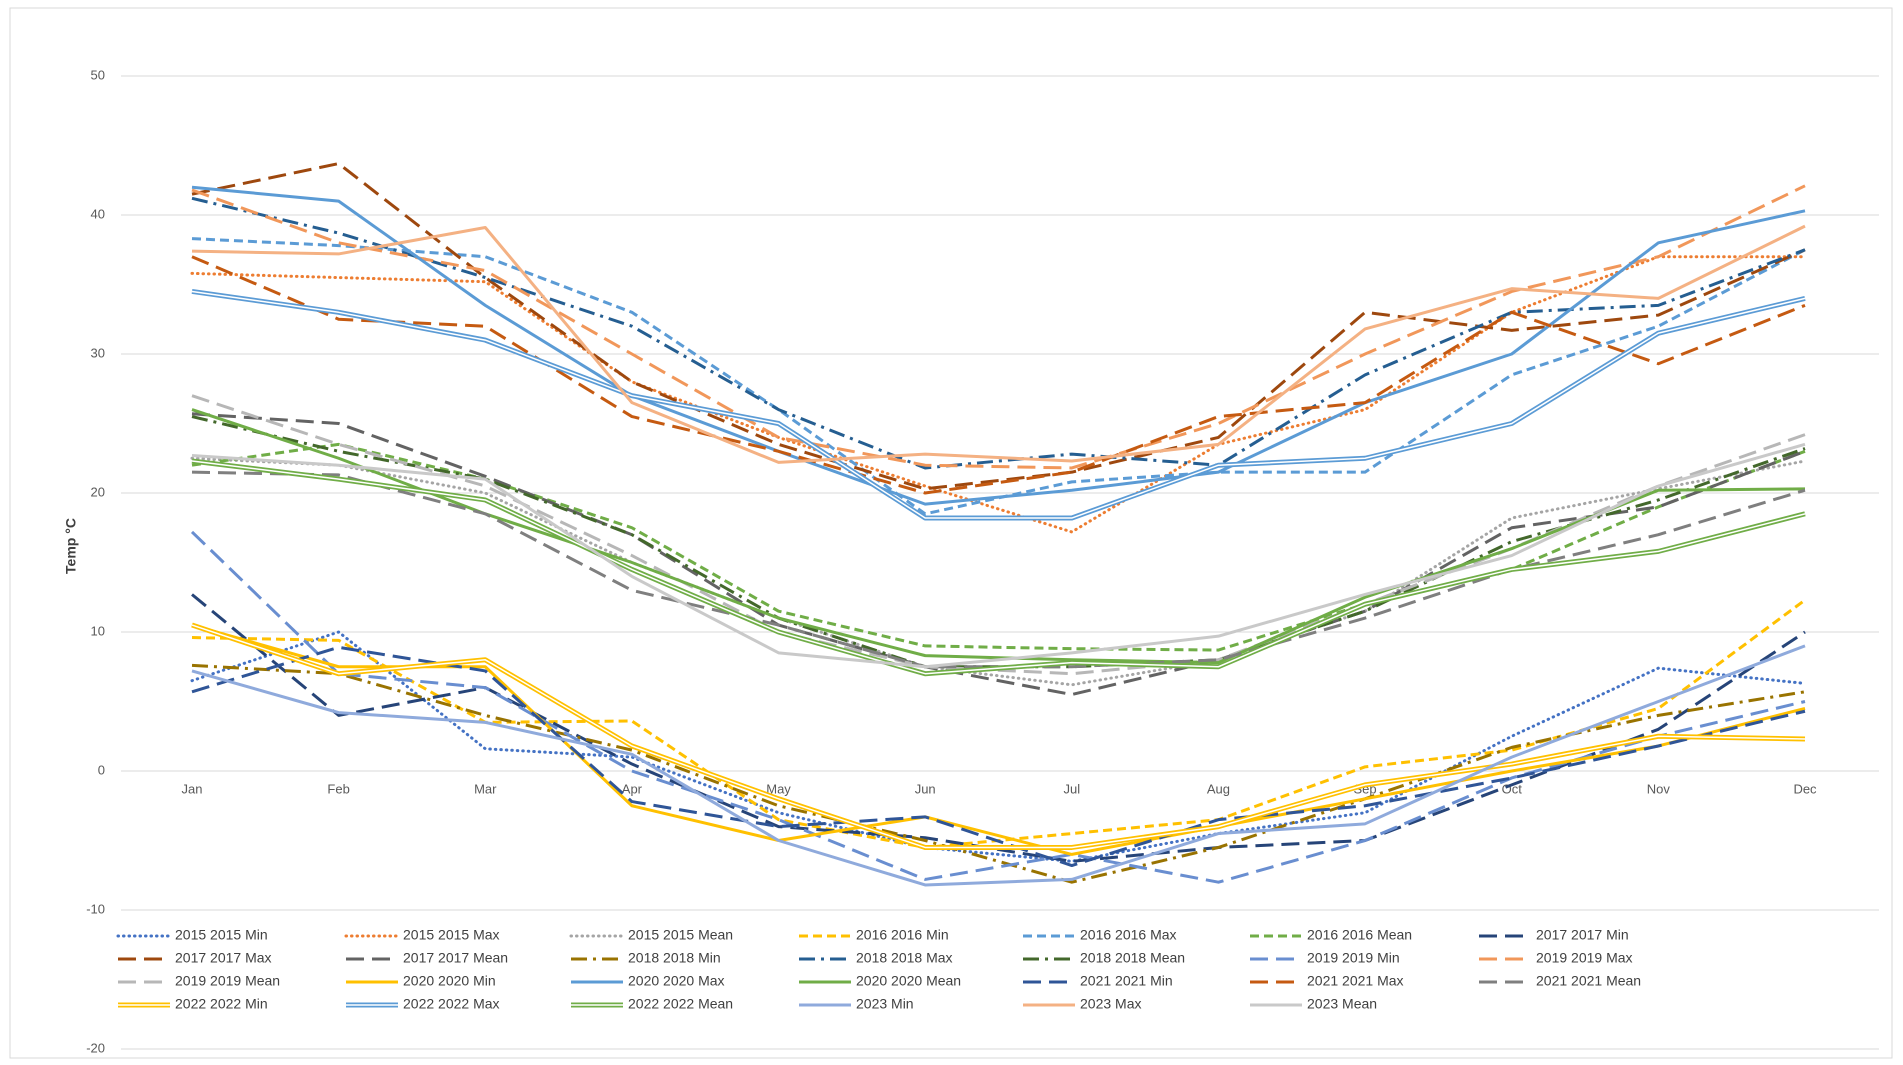  Describe the element at coordinates (1128, 935) in the screenshot. I see `legend-label: 2016 2016 Max` at that location.